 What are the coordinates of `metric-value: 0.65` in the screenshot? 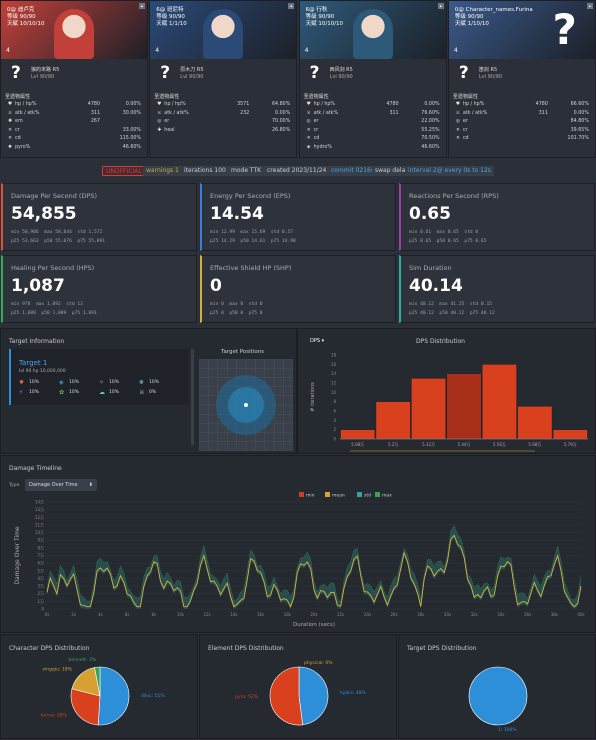 It's located at (430, 214).